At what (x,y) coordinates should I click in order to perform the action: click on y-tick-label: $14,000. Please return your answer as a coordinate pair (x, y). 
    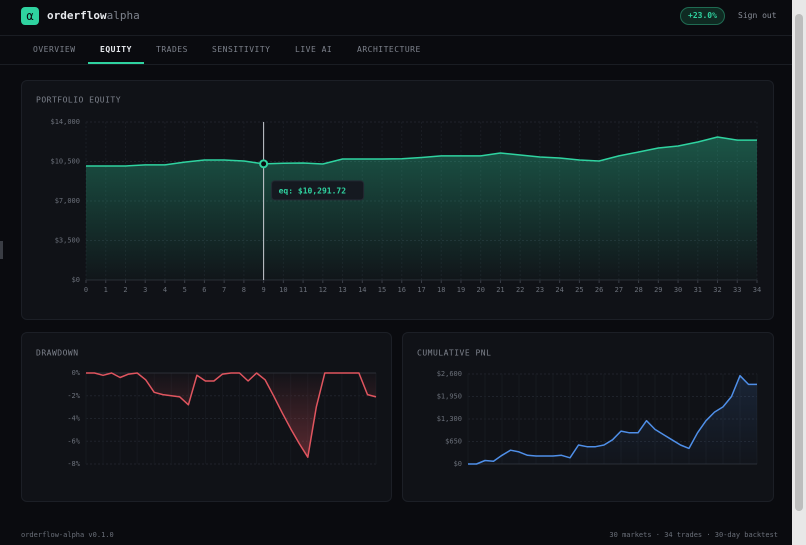
    Looking at the image, I should click on (65, 122).